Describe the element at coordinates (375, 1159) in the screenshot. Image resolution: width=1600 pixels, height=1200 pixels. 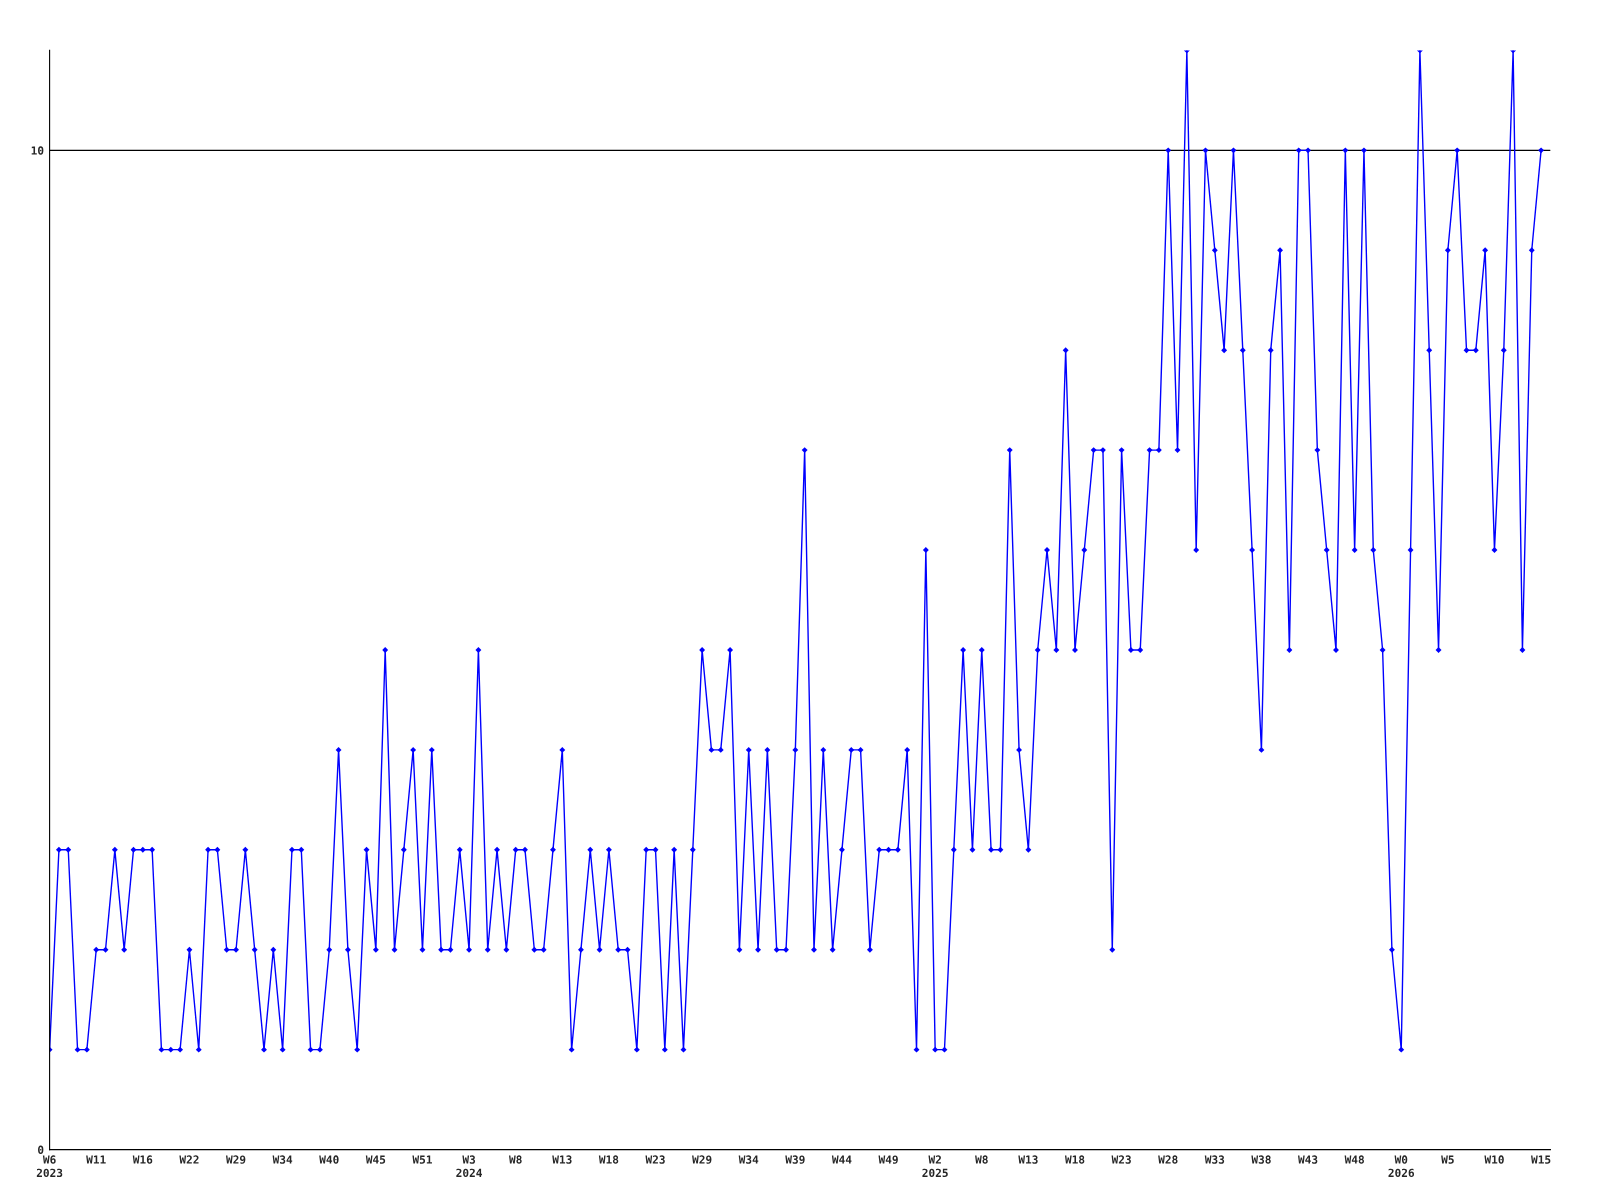
I see `x-tick-label: W45` at that location.